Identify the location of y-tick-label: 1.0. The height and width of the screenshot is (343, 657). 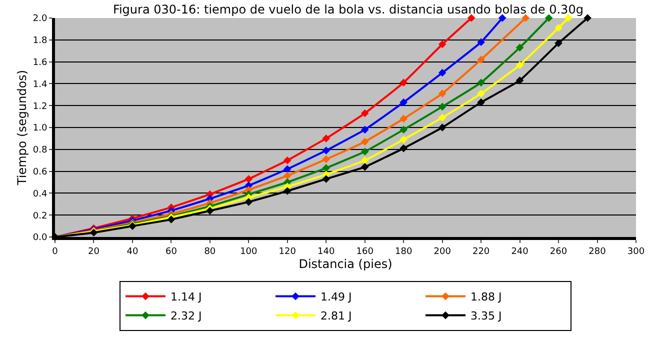
(40, 129).